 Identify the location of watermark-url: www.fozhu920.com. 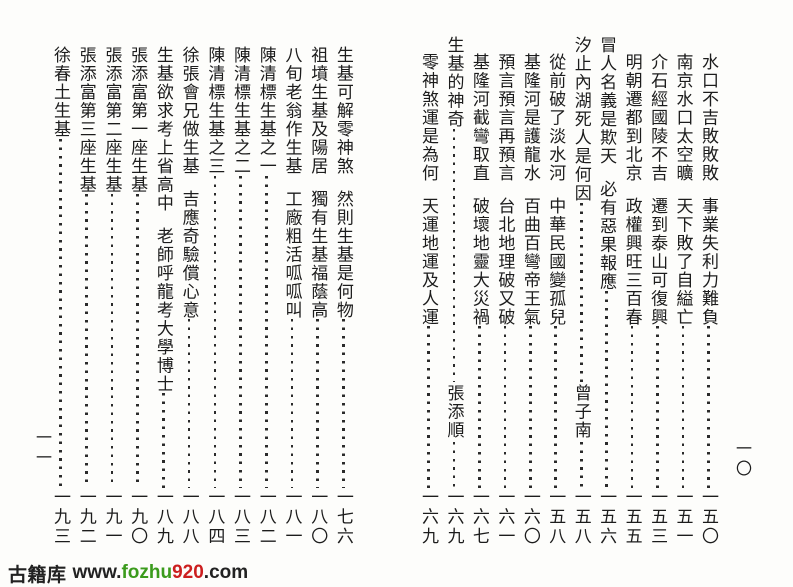
(161, 573).